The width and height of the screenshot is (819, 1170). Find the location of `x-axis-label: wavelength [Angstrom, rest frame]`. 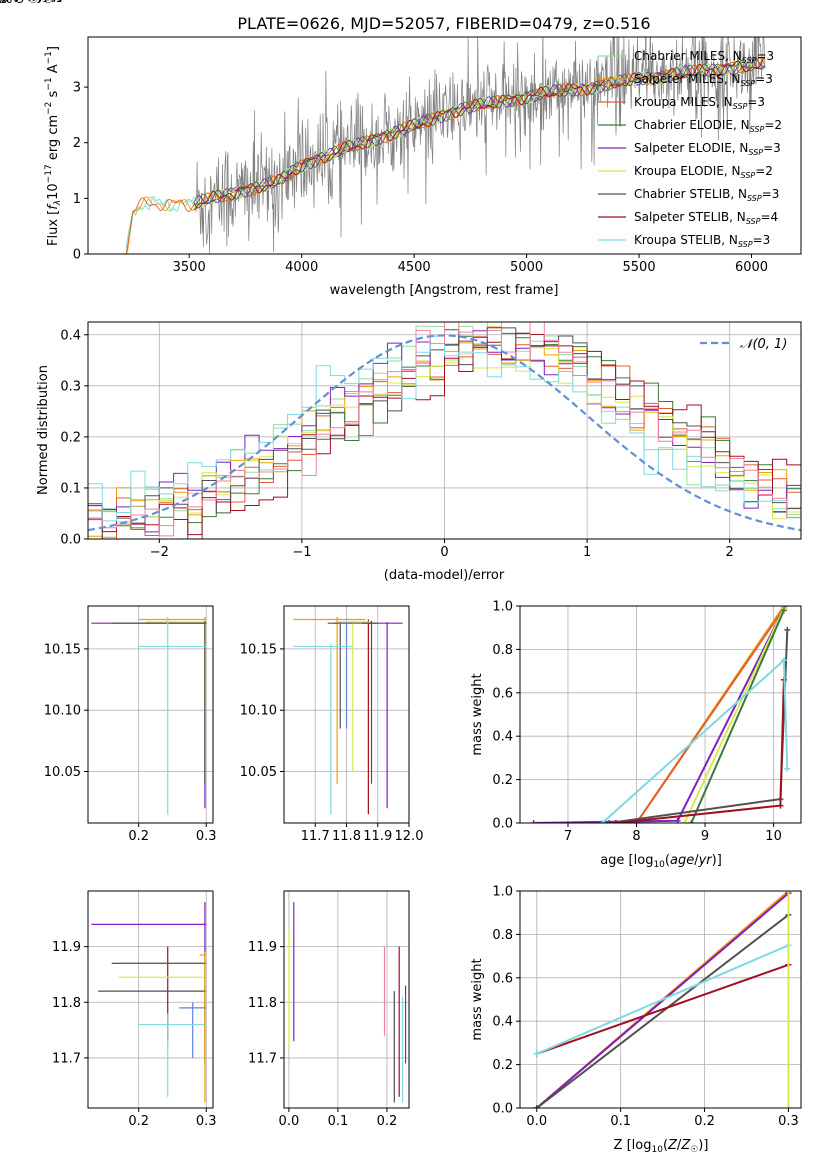

x-axis-label: wavelength [Angstrom, rest frame] is located at coordinates (444, 290).